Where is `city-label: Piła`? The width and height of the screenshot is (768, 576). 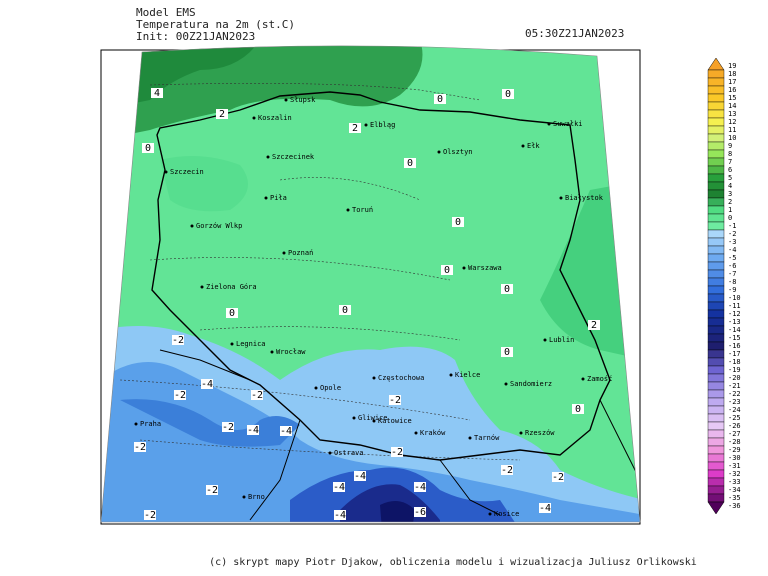 city-label: Piła is located at coordinates (278, 198).